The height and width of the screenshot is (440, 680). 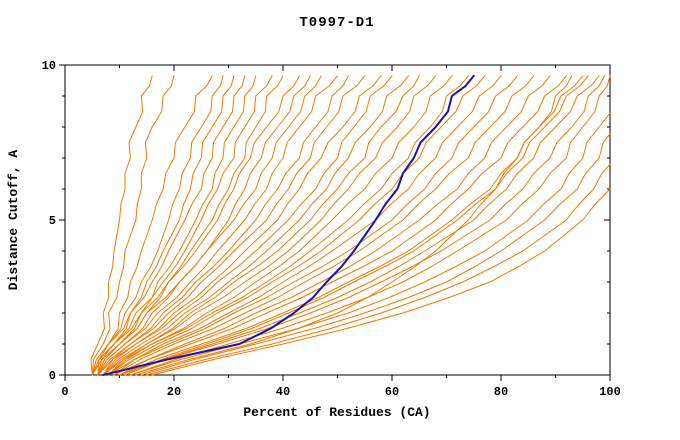 What do you see at coordinates (336, 412) in the screenshot?
I see `x-axis-label: Percent of Residues (CA)` at bounding box center [336, 412].